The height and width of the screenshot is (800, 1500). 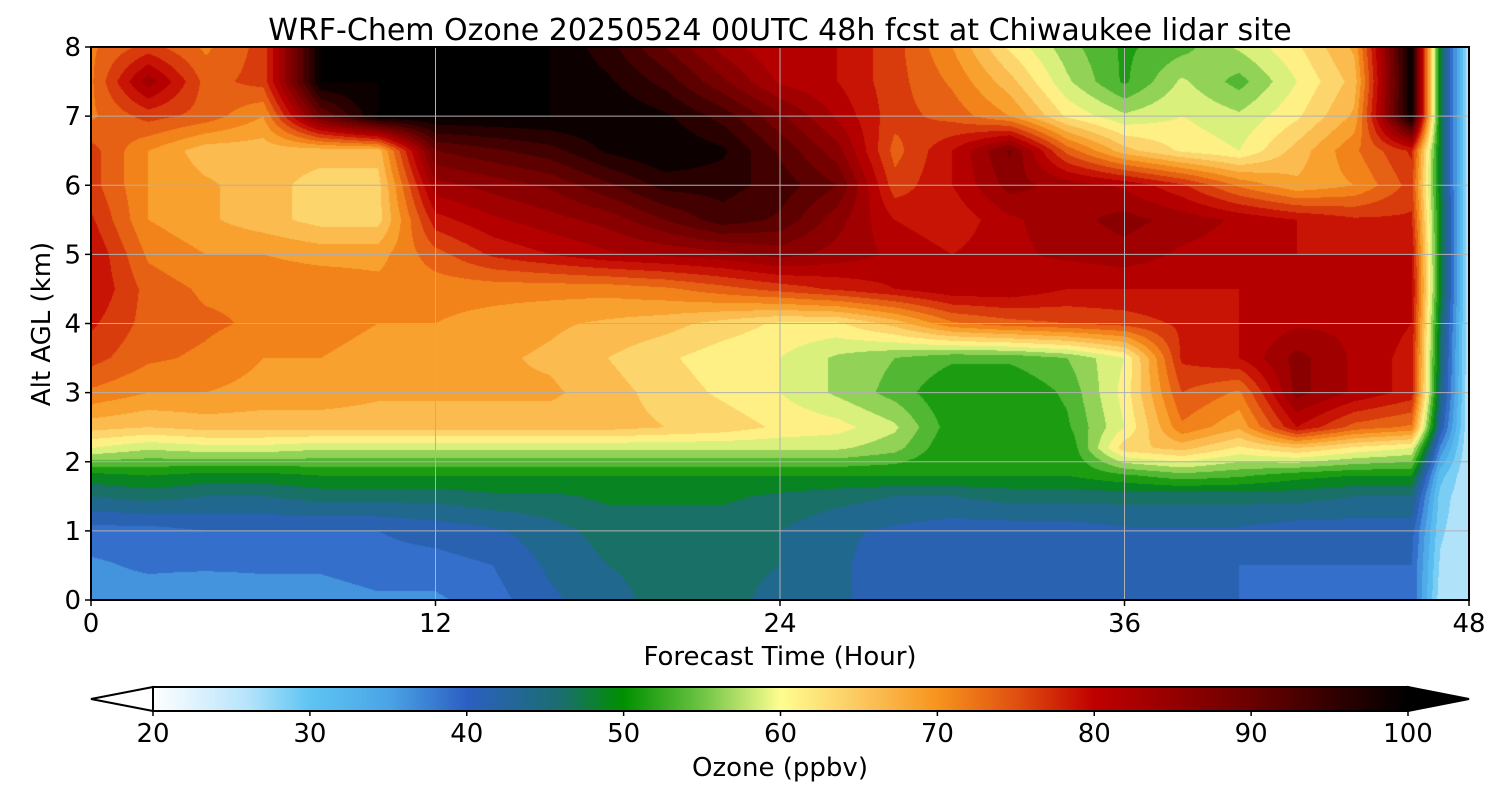 What do you see at coordinates (72, 48) in the screenshot?
I see `y-tick-label: 8` at bounding box center [72, 48].